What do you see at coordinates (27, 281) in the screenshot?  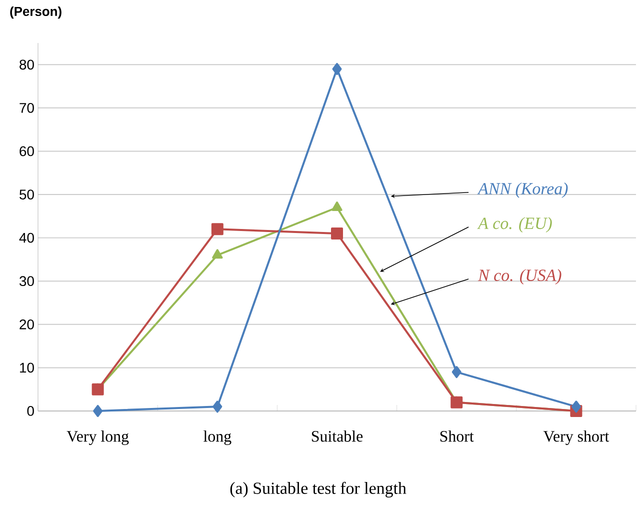 I see `y-tick-label: 30` at bounding box center [27, 281].